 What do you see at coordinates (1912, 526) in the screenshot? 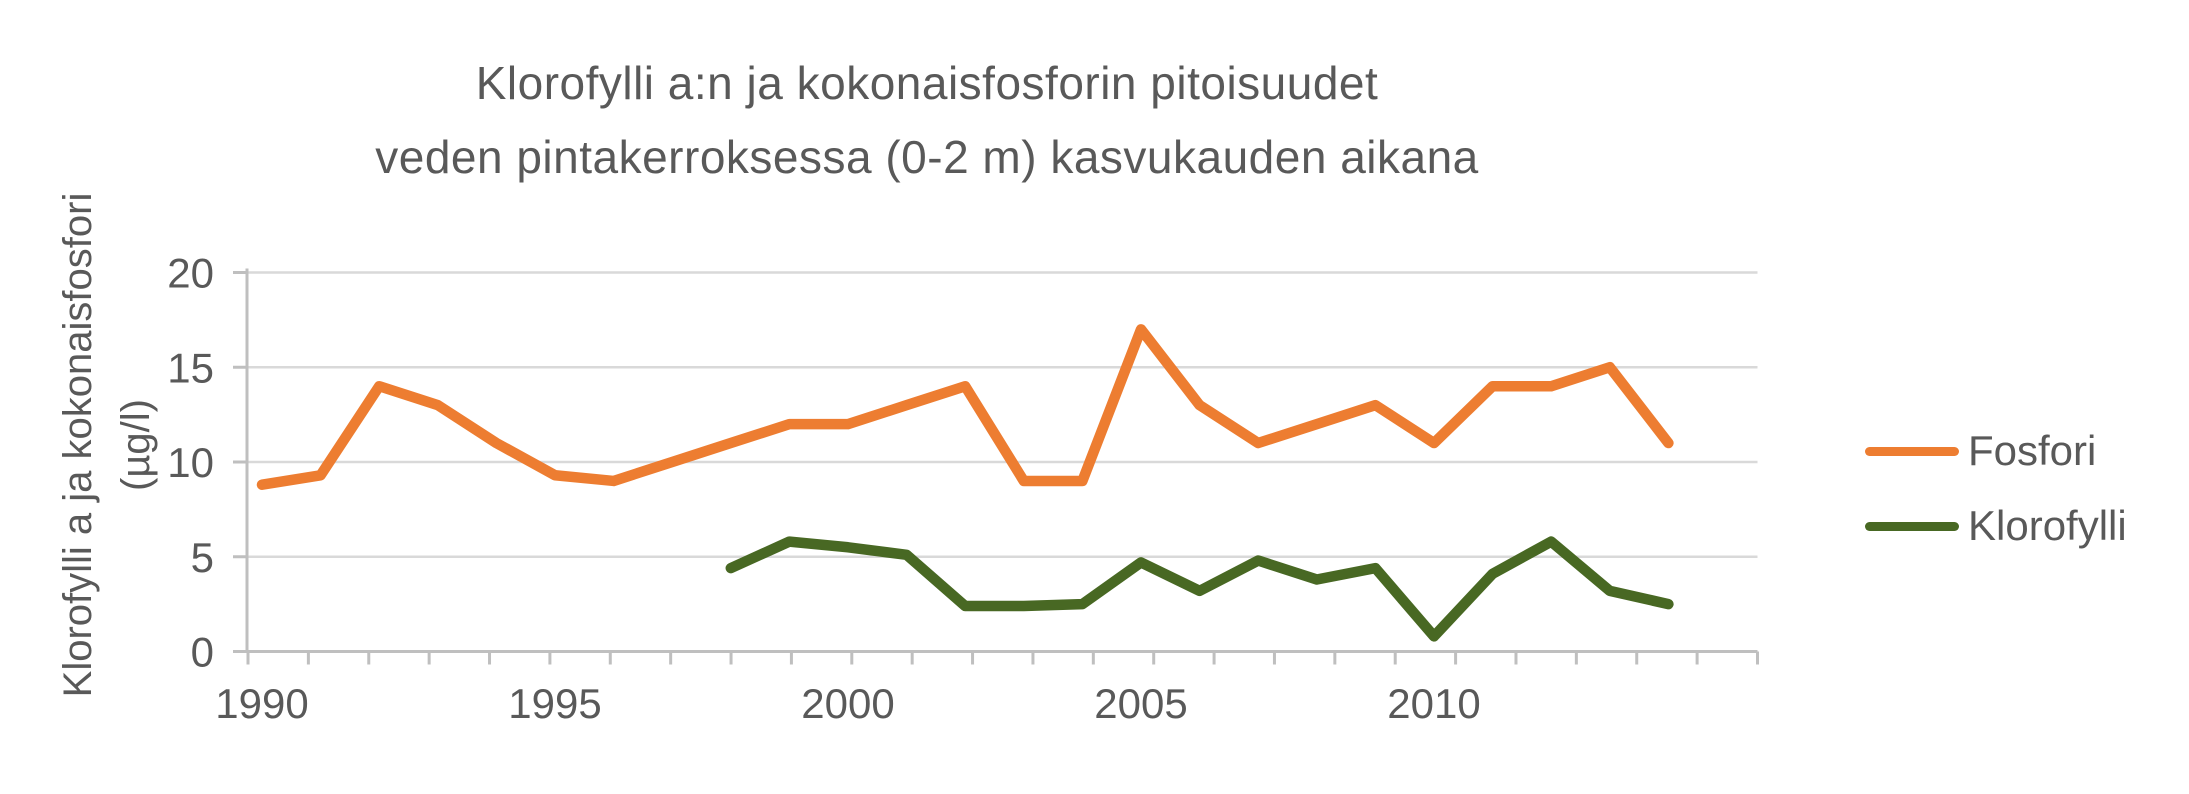
I see `legend-swatch-klorofylli` at bounding box center [1912, 526].